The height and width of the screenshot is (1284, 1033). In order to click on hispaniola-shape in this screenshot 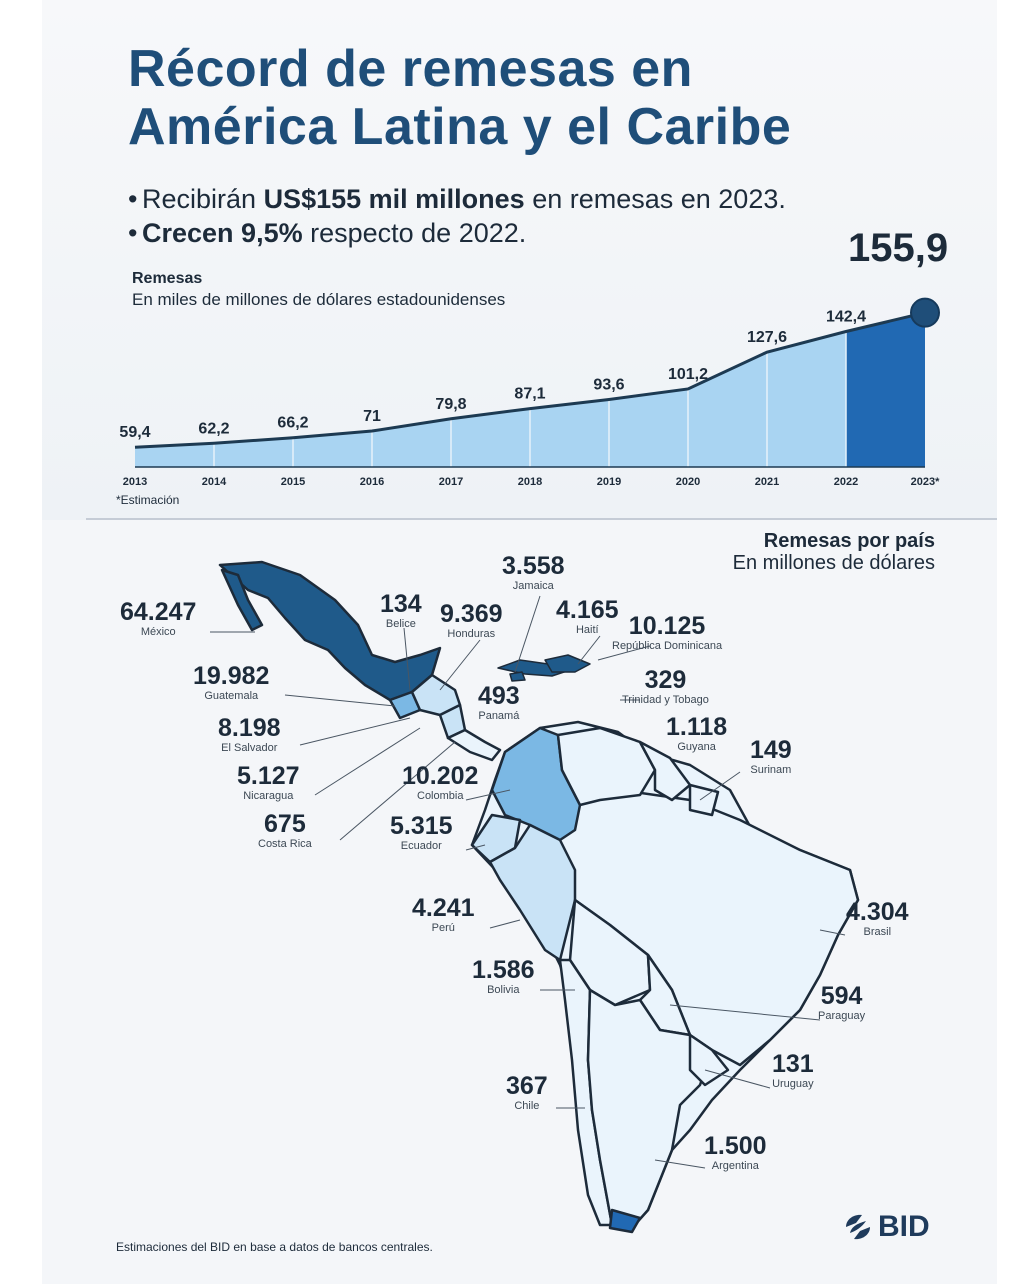, I will do `click(567, 663)`.